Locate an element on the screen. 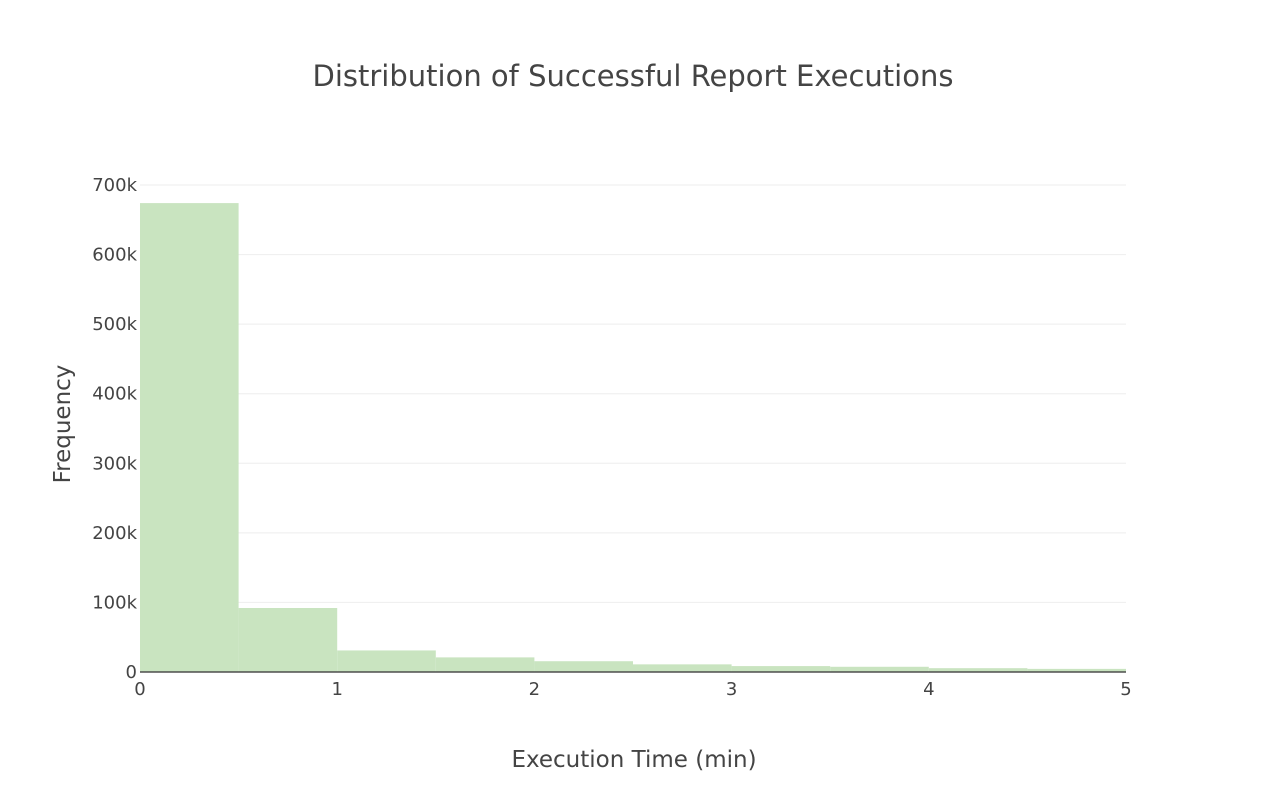 This screenshot has height=812, width=1266. y-tick-label: 600k is located at coordinates (114, 255).